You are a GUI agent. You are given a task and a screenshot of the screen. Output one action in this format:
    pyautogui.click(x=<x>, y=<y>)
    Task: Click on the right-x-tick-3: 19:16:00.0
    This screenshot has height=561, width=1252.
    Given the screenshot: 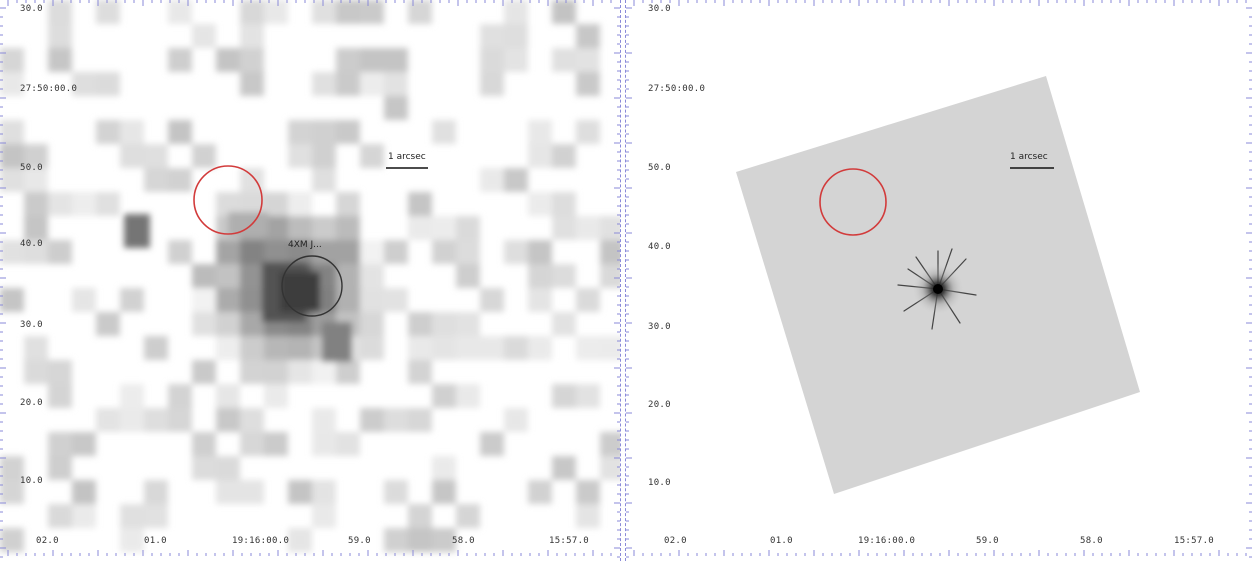 What is the action you would take?
    pyautogui.click(x=887, y=541)
    